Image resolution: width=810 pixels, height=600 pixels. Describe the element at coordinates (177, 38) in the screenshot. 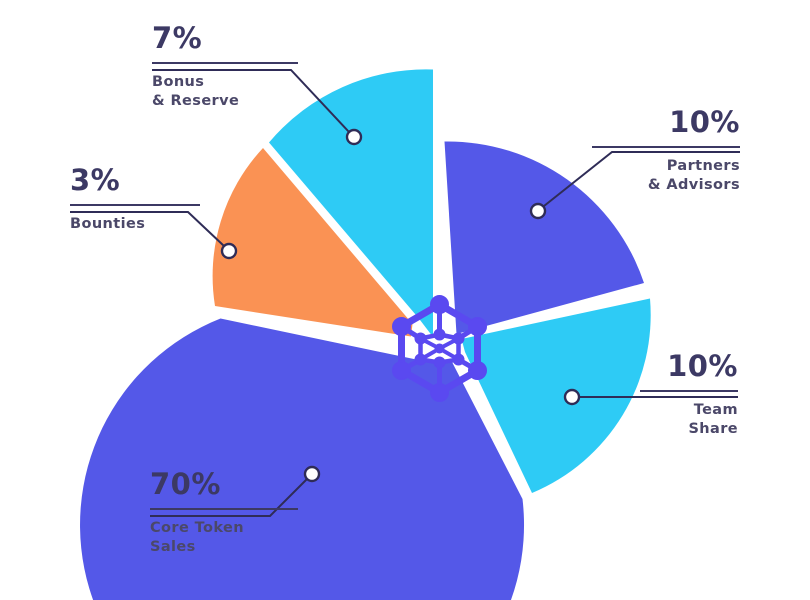

I see `callout-percent-bonus: 7%` at that location.